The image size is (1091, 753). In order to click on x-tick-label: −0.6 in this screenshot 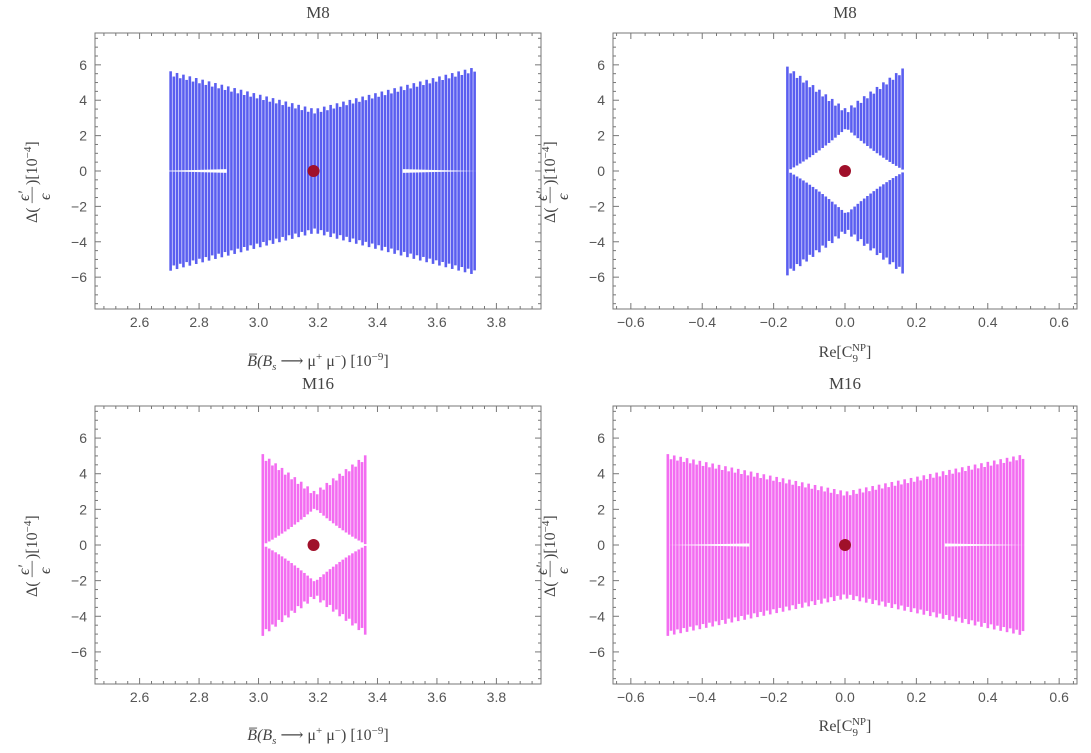, I will do `click(631, 697)`.